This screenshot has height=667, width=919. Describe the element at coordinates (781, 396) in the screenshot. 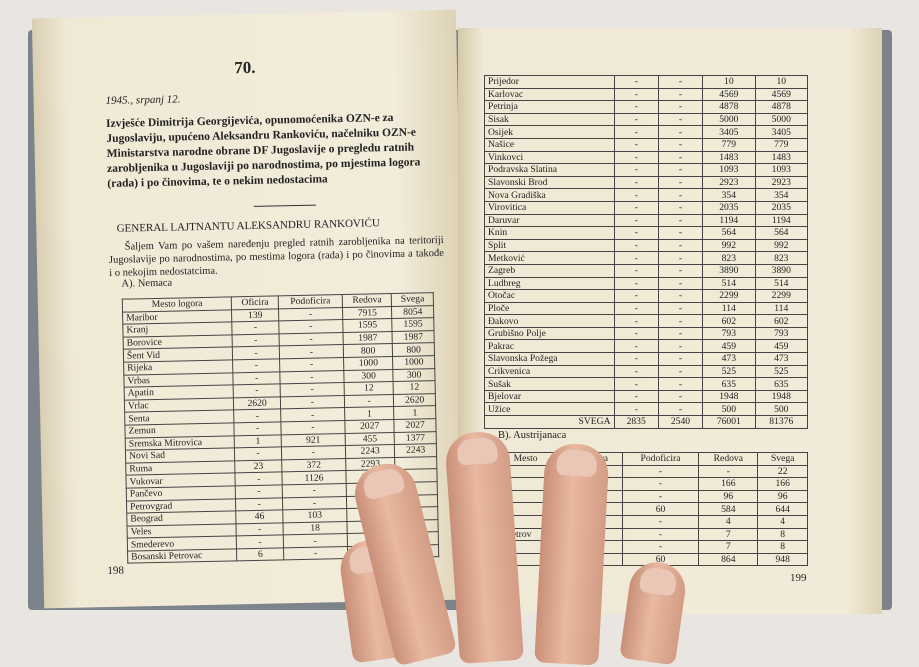

I see `value-cell: 1948` at that location.